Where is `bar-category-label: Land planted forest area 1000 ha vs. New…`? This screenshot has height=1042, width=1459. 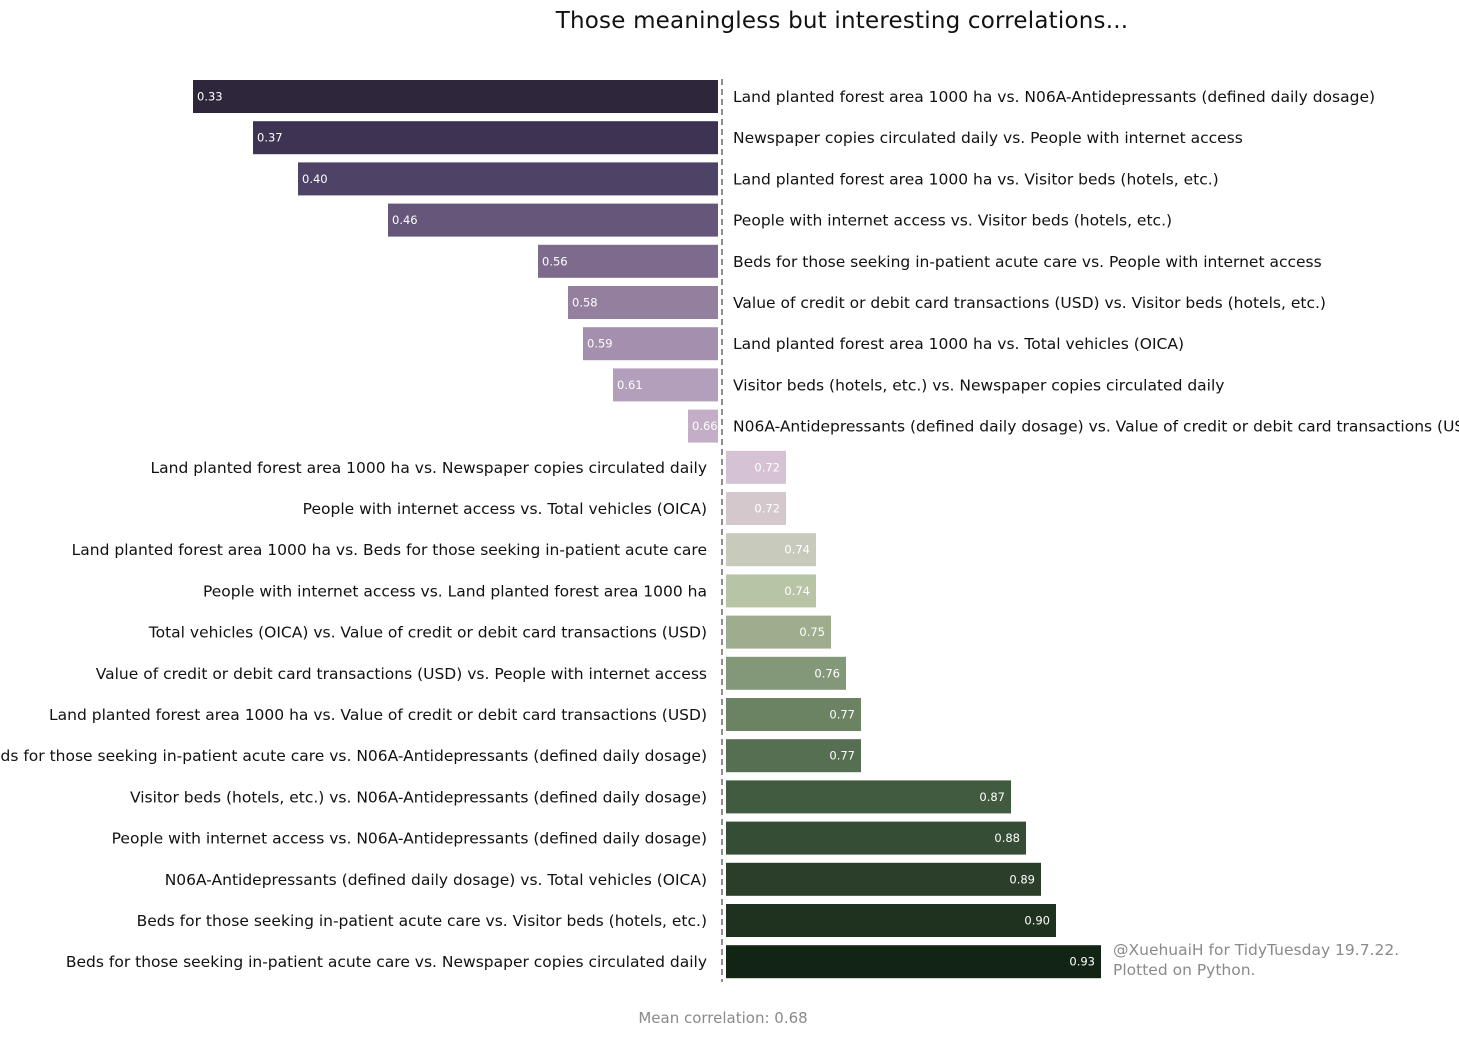 bar-category-label: Land planted forest area 1000 ha vs. New… is located at coordinates (429, 468).